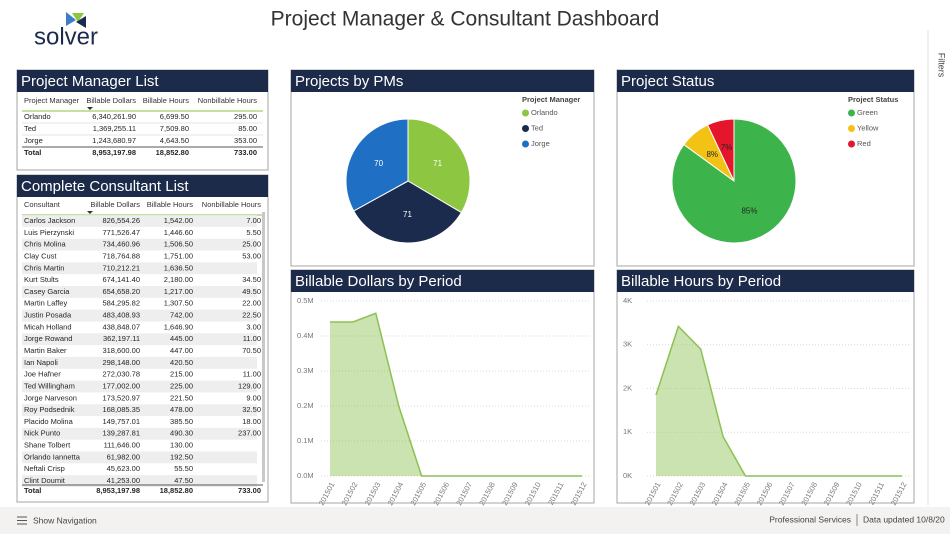  I want to click on table-cell: 45,623.00, so click(123, 468).